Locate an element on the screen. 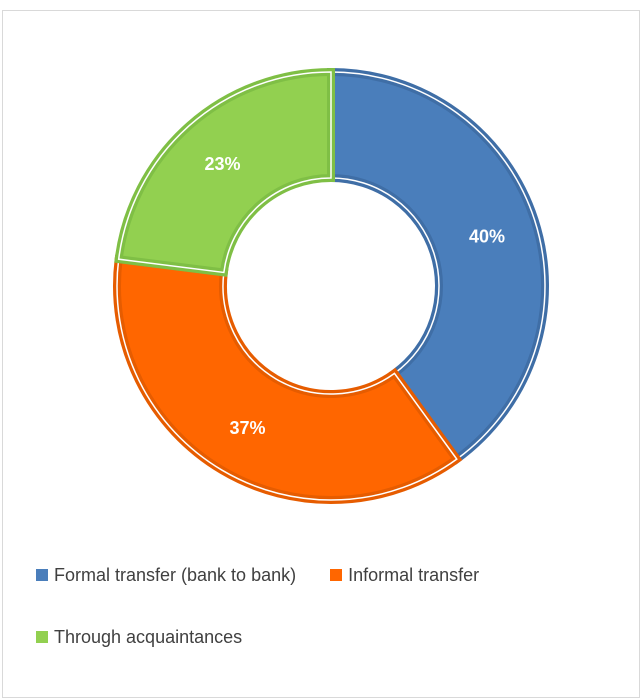  legend-item-through-acquaintances: Through acquaintances is located at coordinates (139, 637).